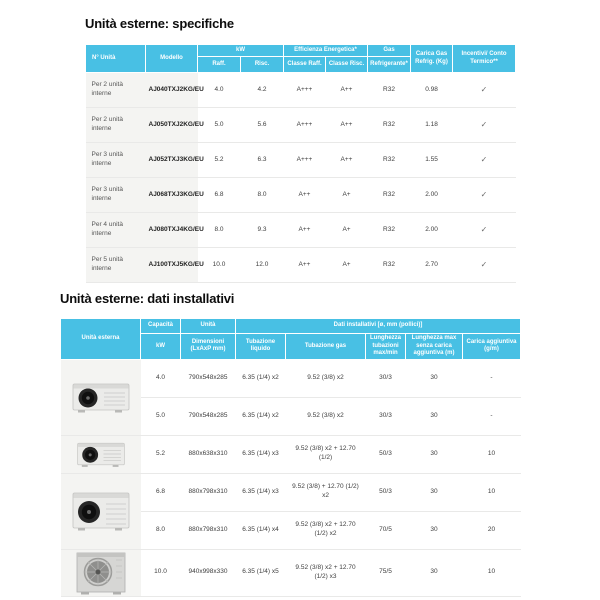 This screenshot has height=600, width=600. I want to click on header-gas: Gas, so click(389, 50).